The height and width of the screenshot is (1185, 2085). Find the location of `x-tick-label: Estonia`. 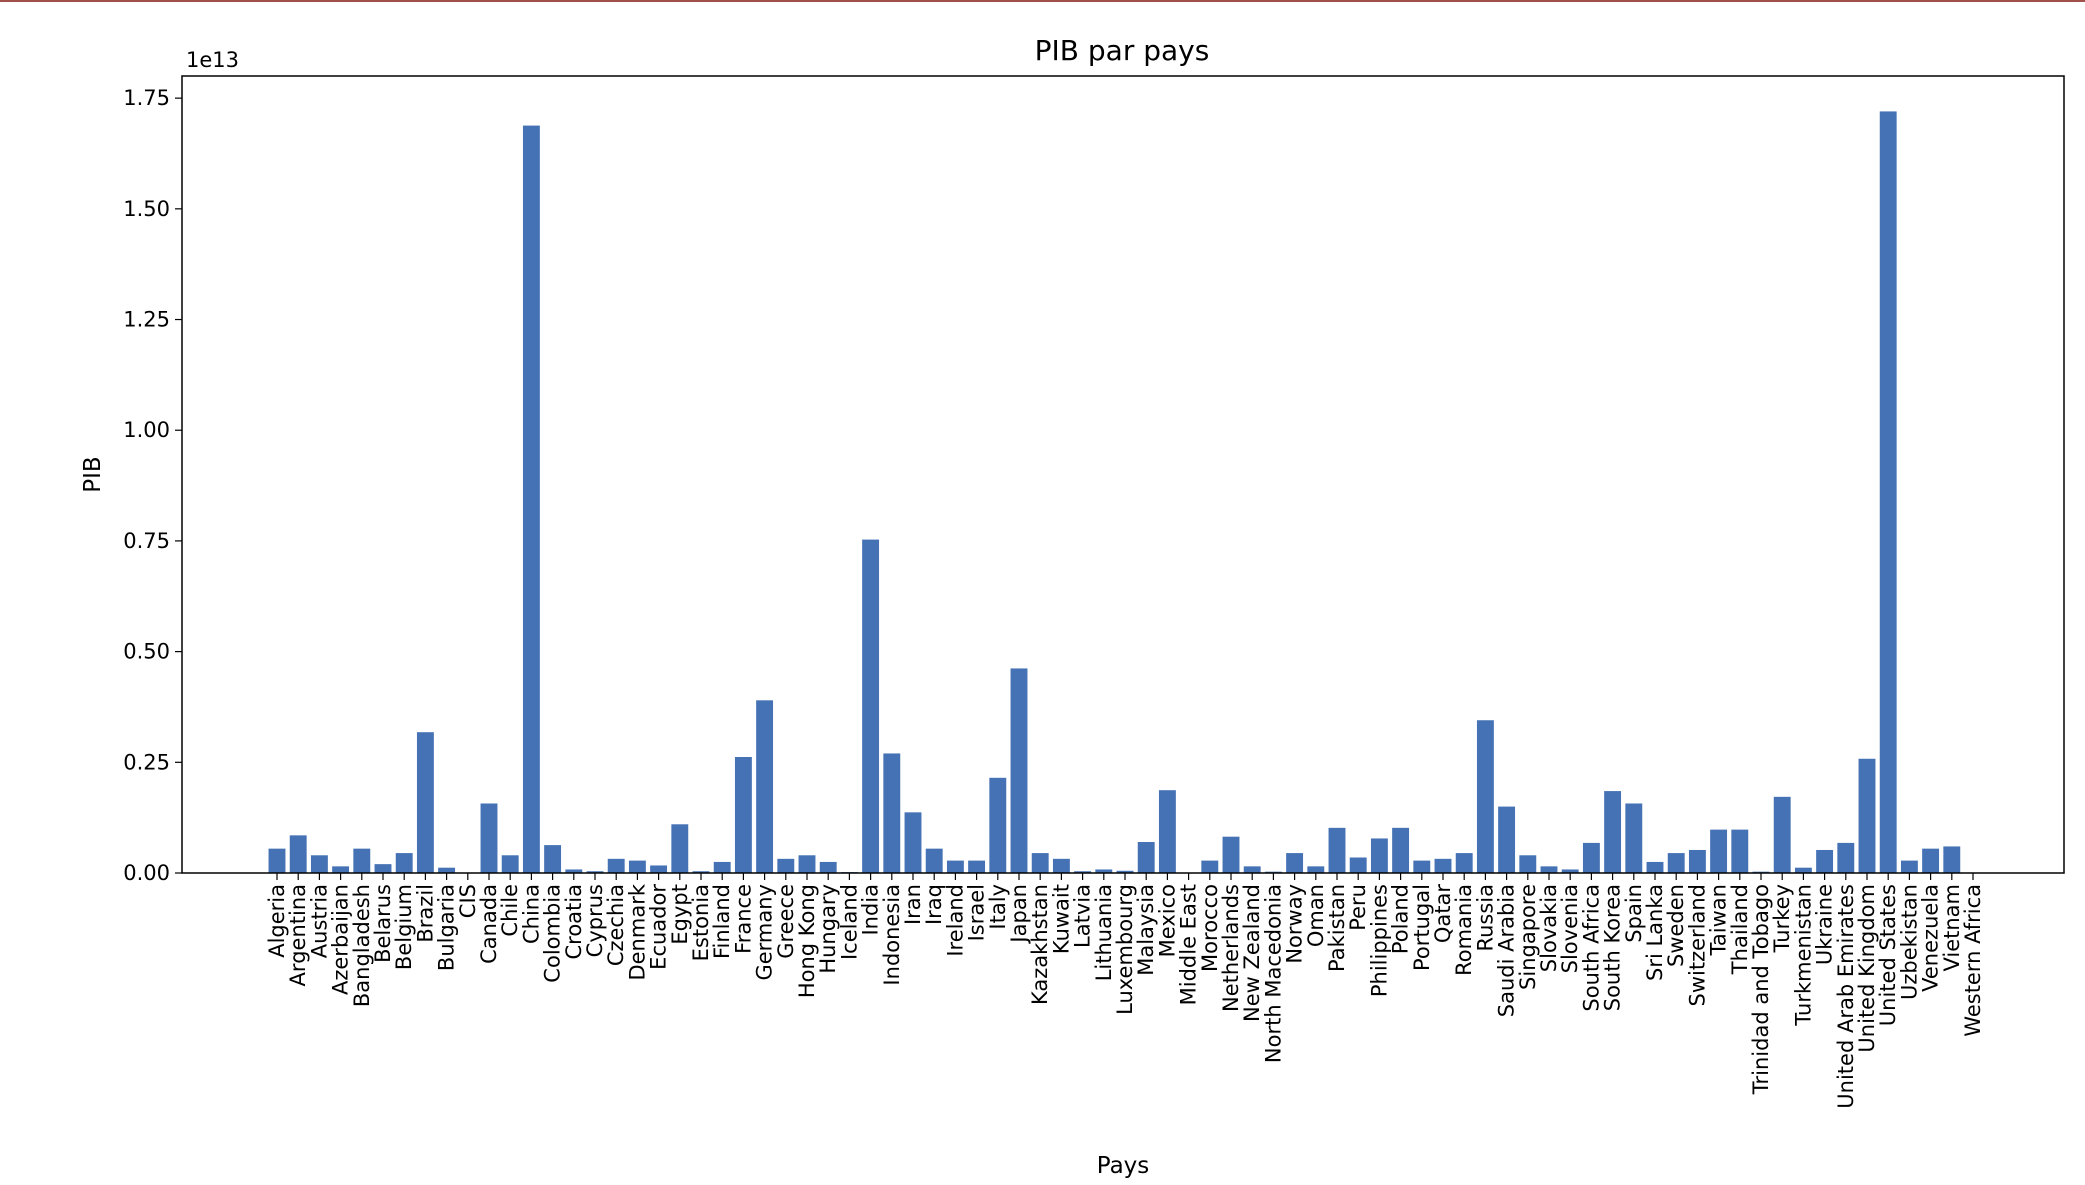

x-tick-label: Estonia is located at coordinates (701, 922).